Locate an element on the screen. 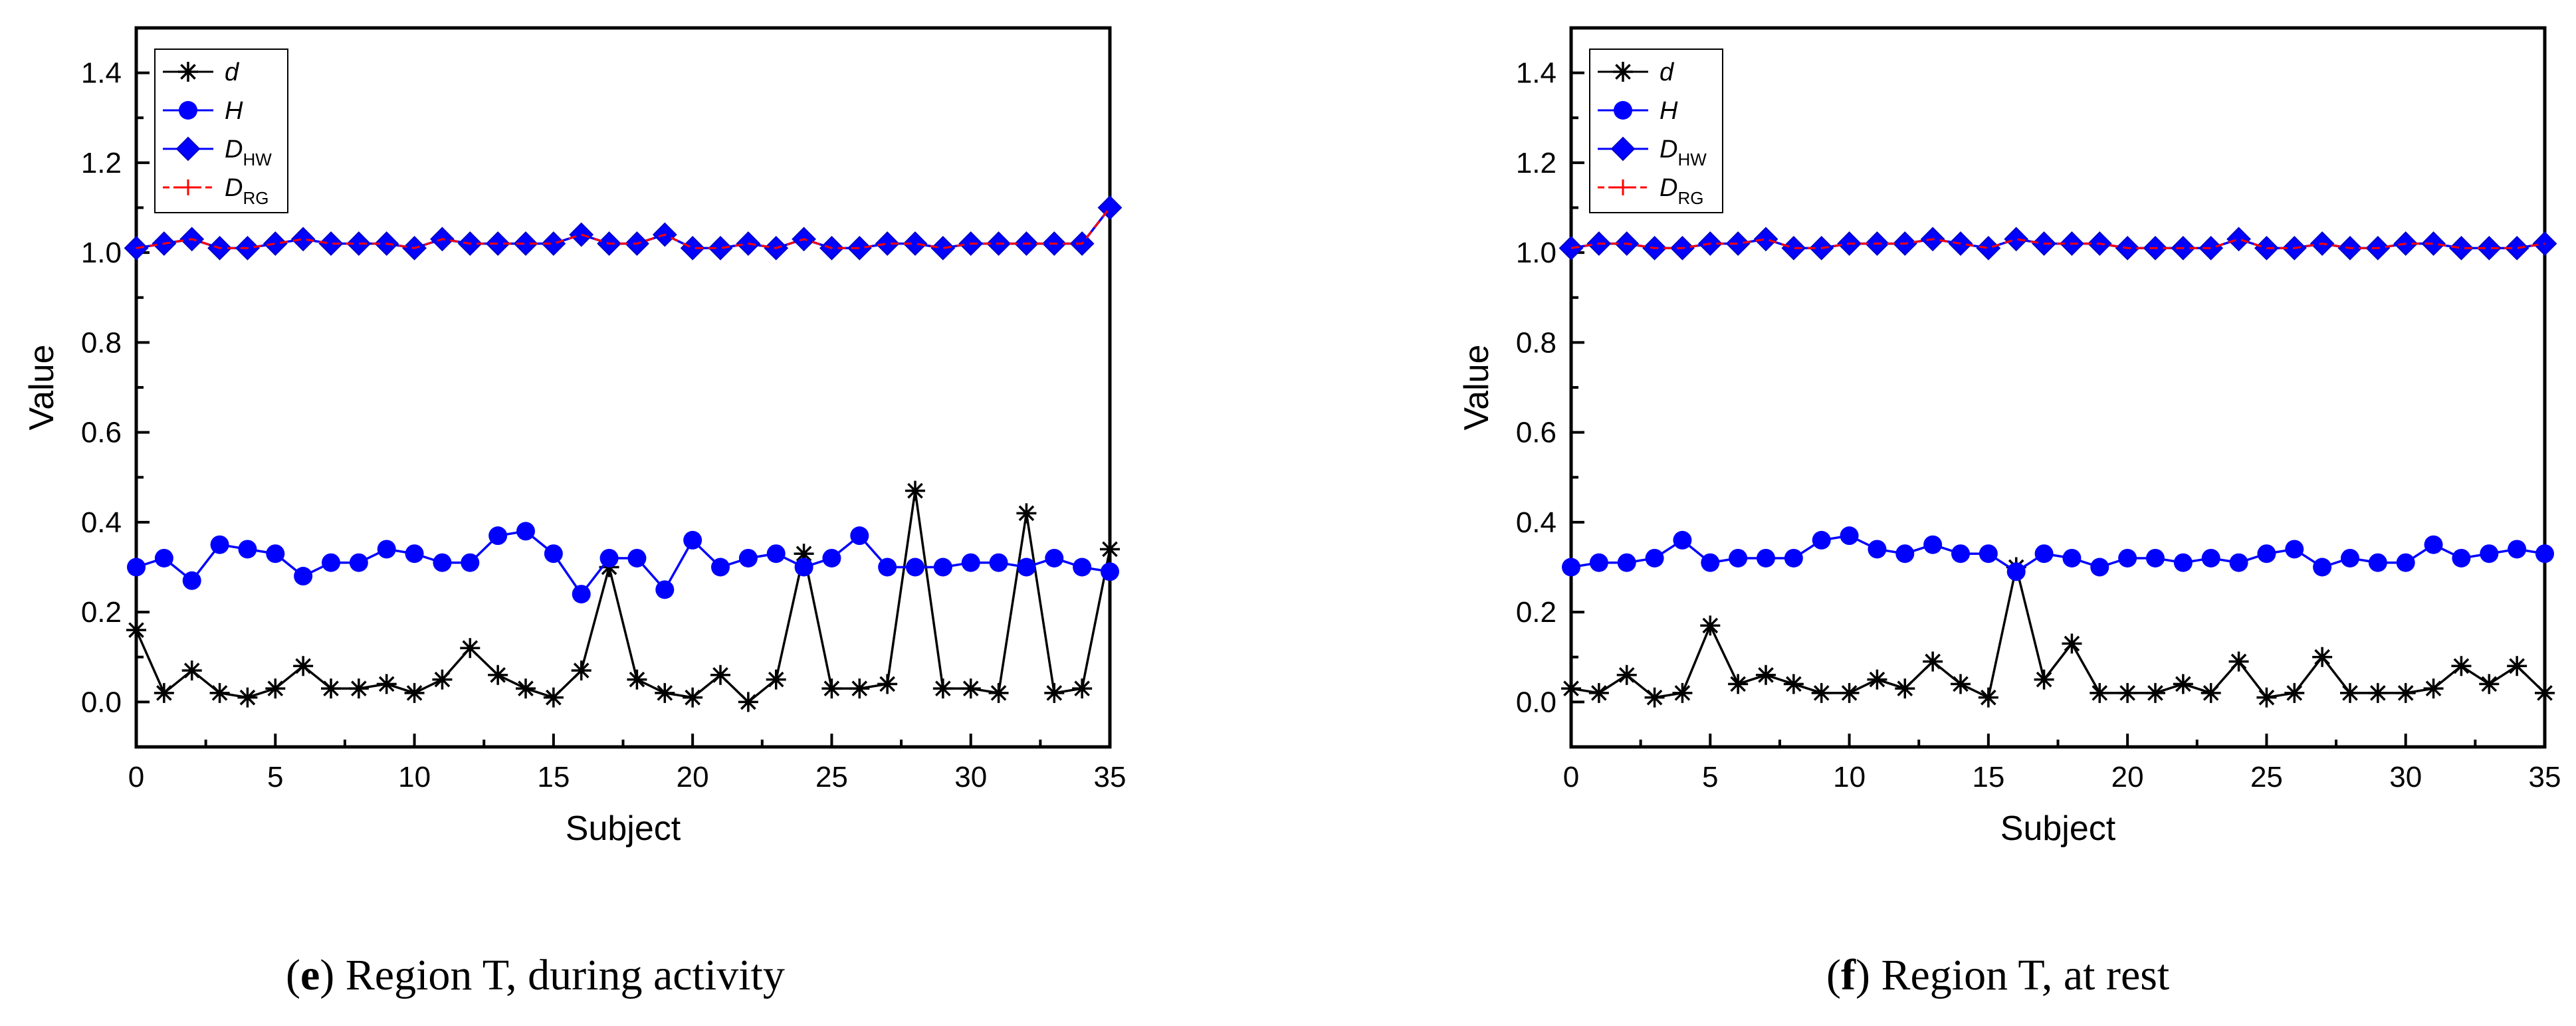  x-tick-label: 10 is located at coordinates (414, 777).